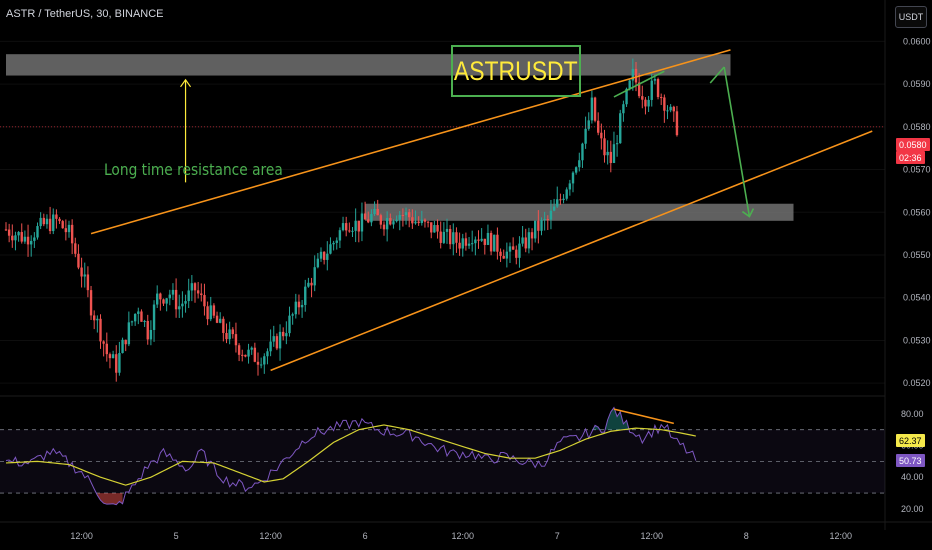 The width and height of the screenshot is (932, 550). I want to click on price-tick-label: 0.0550, so click(917, 255).